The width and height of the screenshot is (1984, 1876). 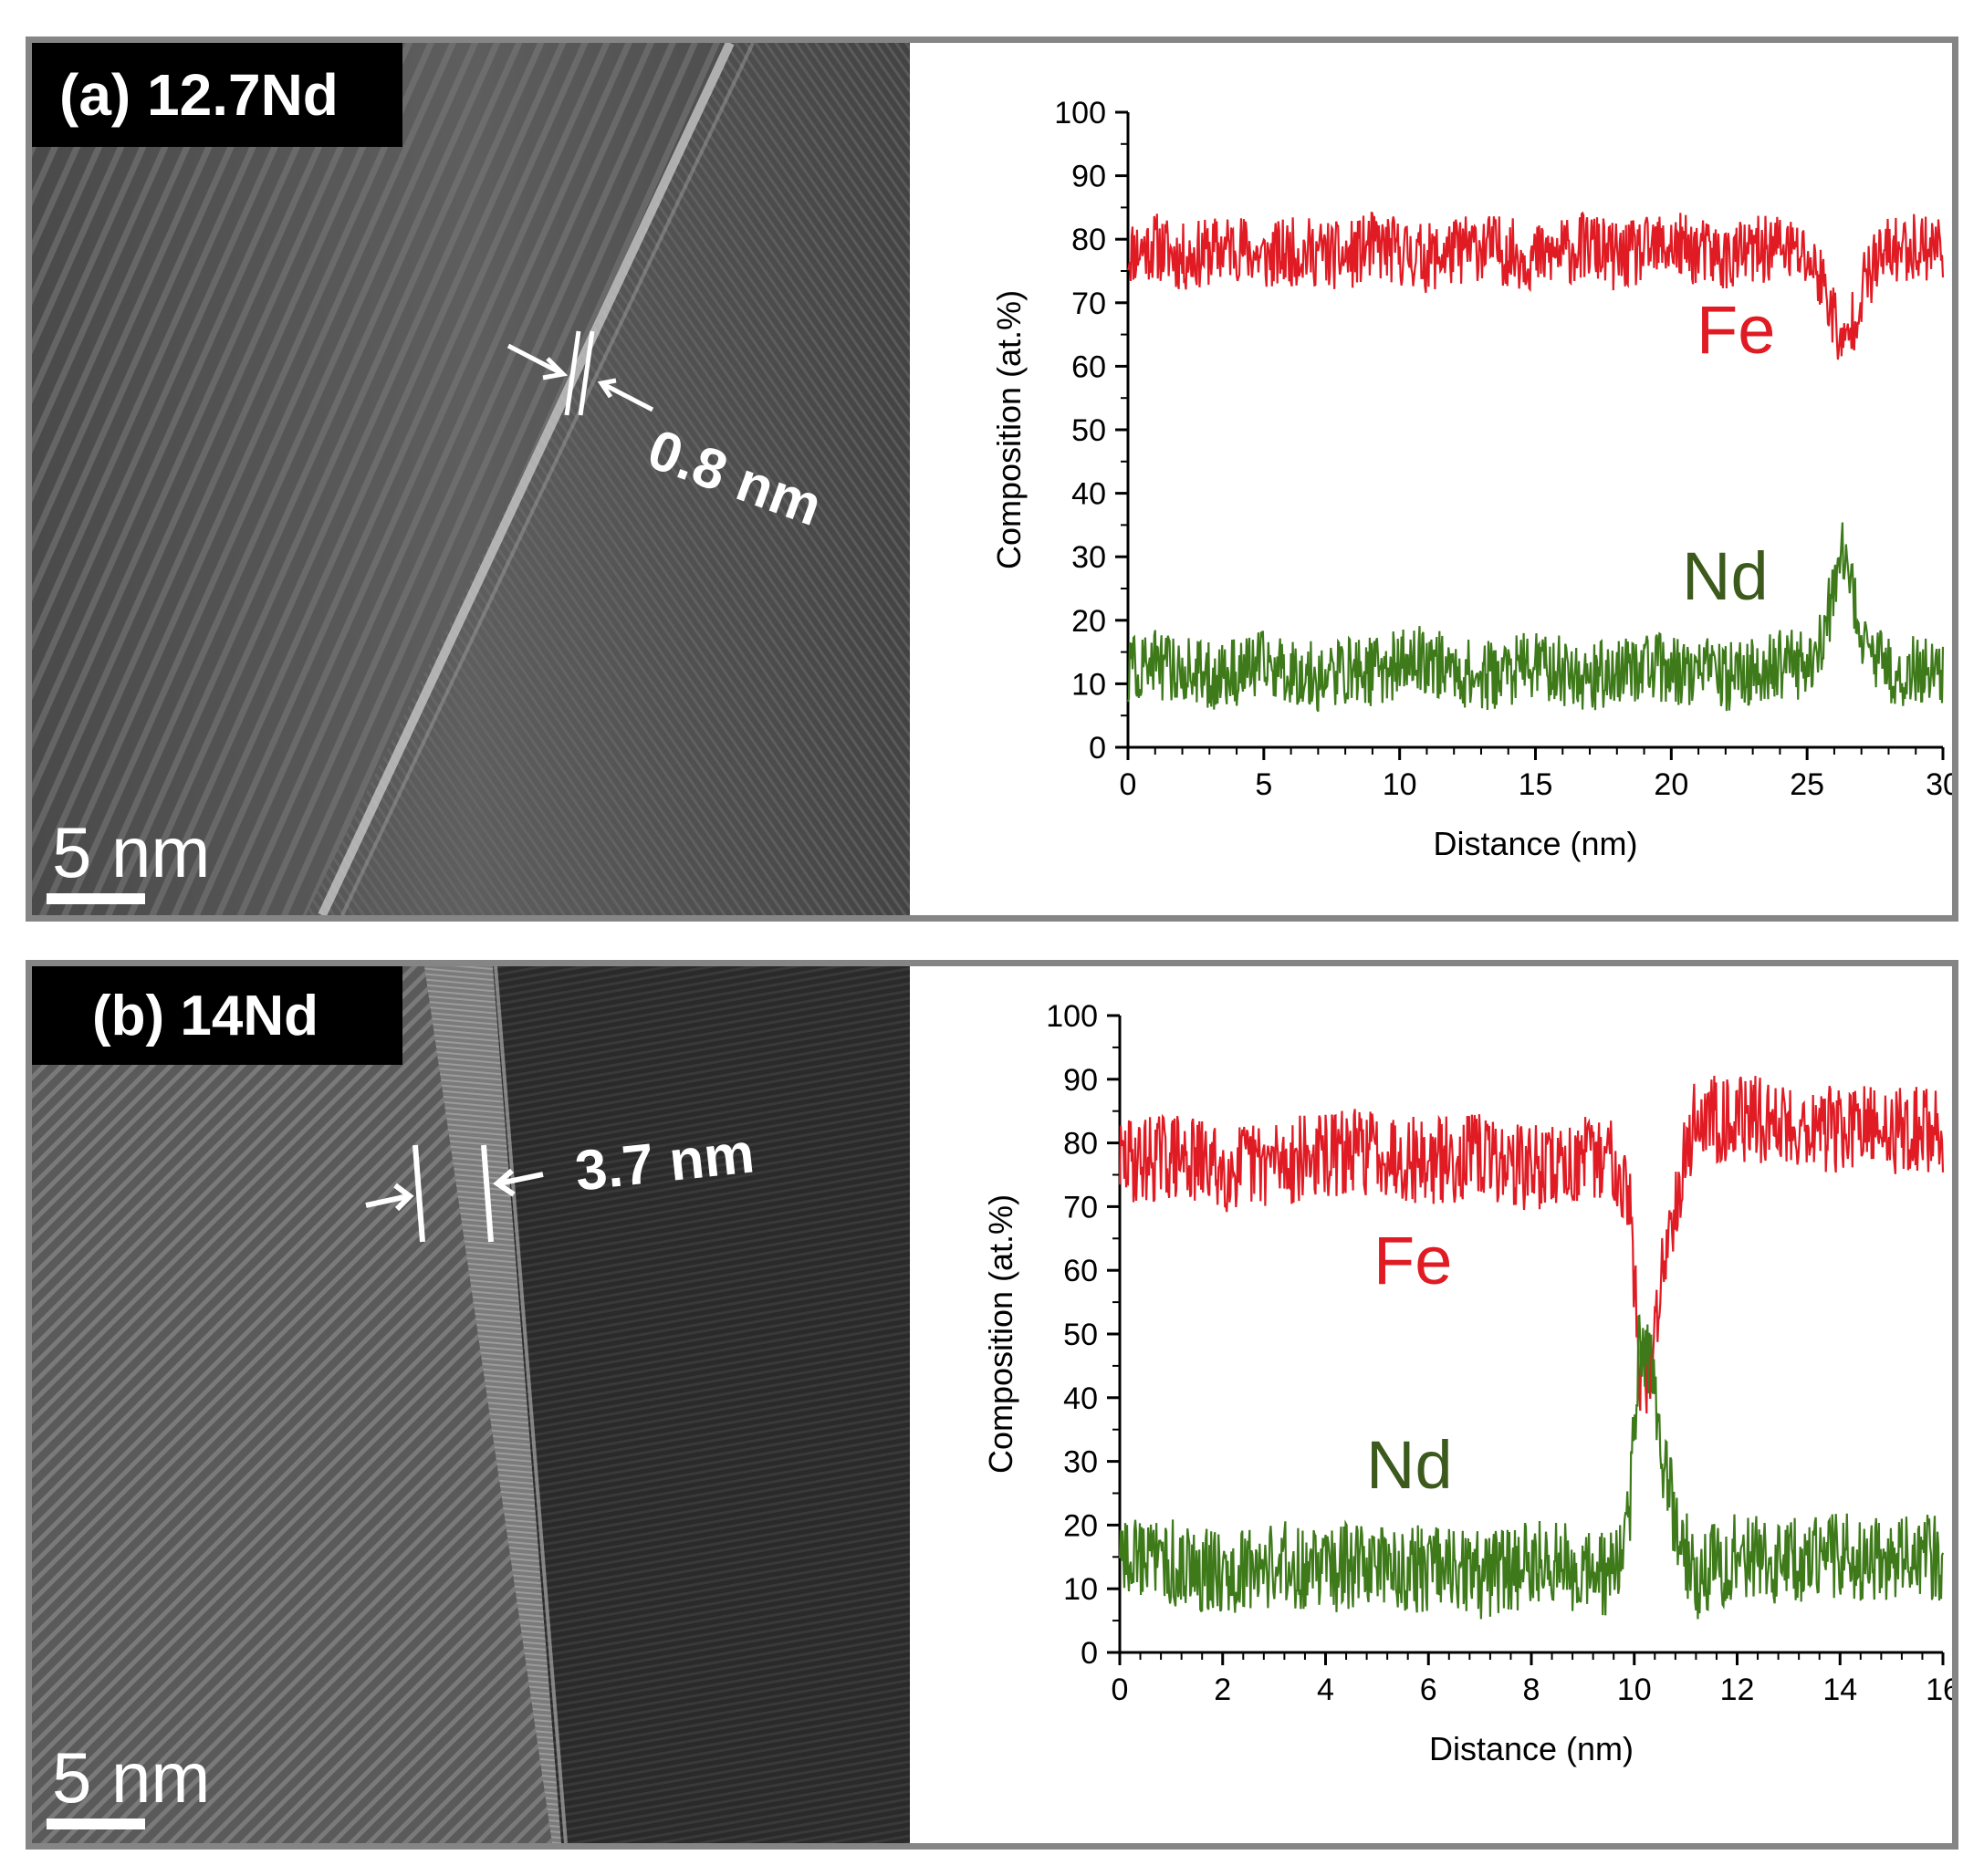 I want to click on x-tick-label: 8, so click(x=1531, y=1690).